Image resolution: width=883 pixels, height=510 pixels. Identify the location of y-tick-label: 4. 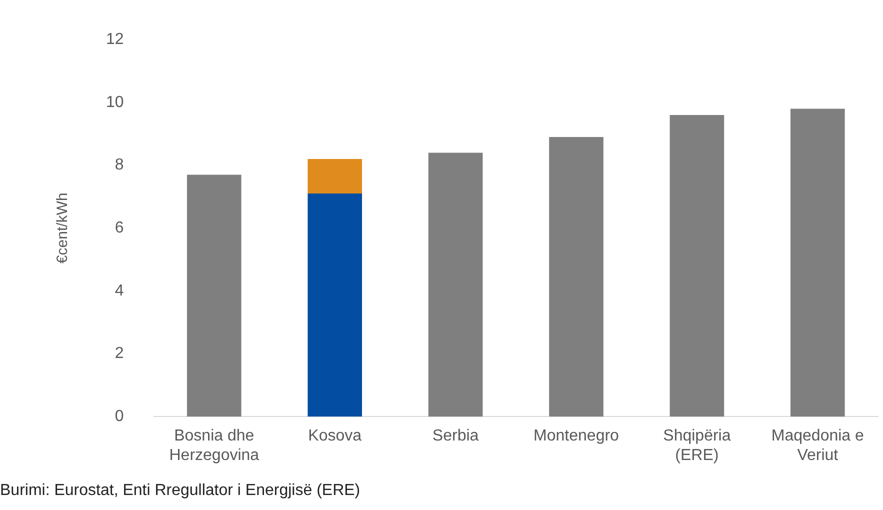
(119, 291).